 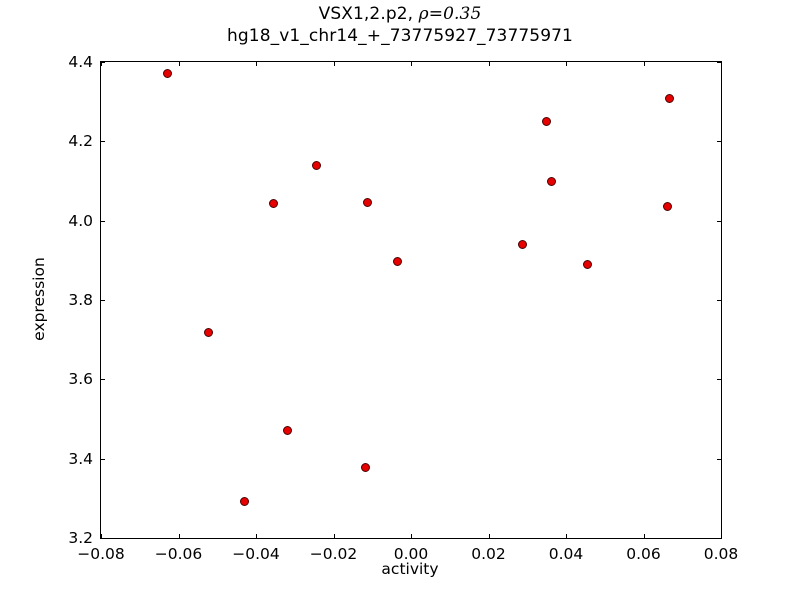 What do you see at coordinates (80, 538) in the screenshot?
I see `y-axis-tick-label: 3.2` at bounding box center [80, 538].